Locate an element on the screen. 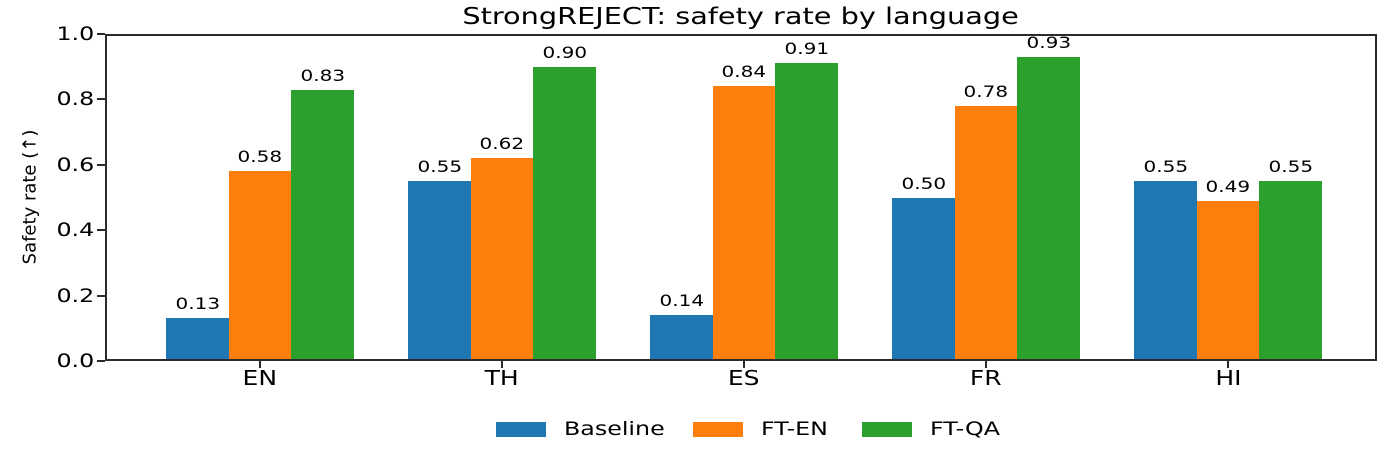 This screenshot has height=458, width=1396. bar-value-label-text: 0.58 is located at coordinates (260, 157).